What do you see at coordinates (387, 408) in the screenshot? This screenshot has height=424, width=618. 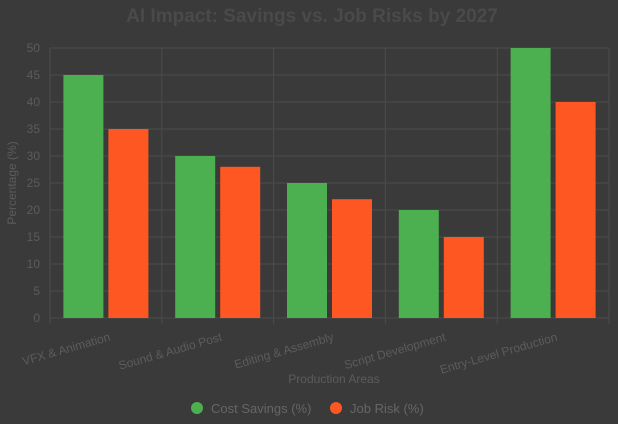 I see `legend-label: Job Risk (%)` at bounding box center [387, 408].